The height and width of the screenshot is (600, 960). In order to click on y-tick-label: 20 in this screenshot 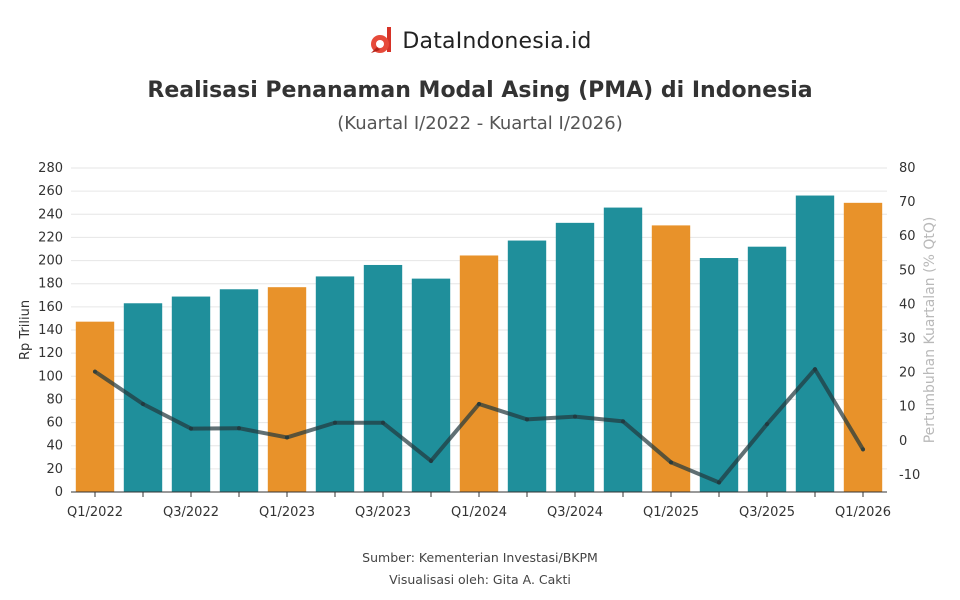, I will do `click(54, 469)`.